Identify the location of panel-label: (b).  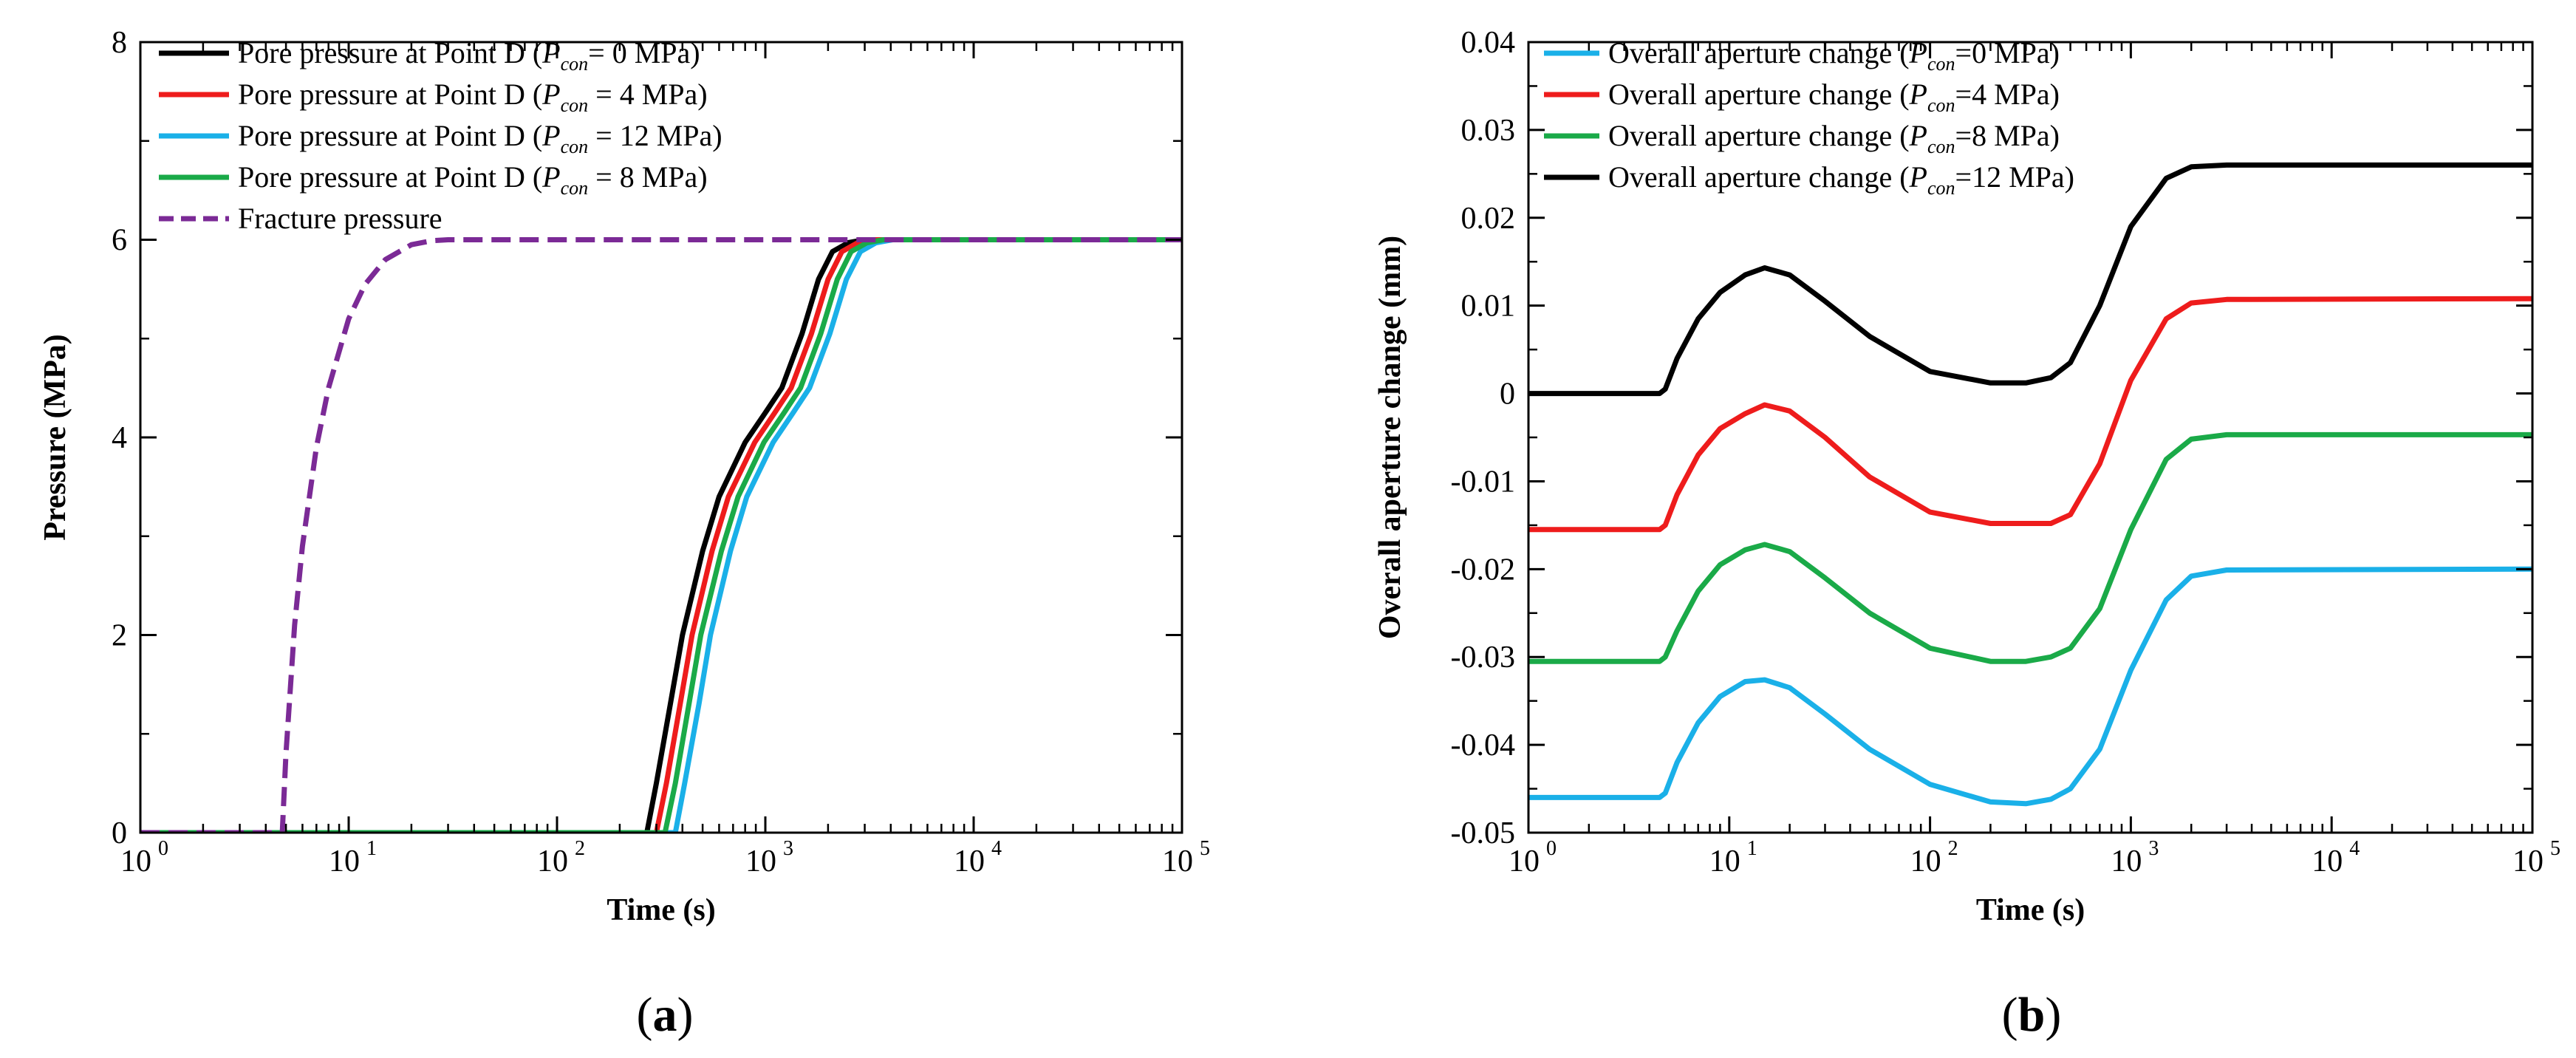
(2032, 1015).